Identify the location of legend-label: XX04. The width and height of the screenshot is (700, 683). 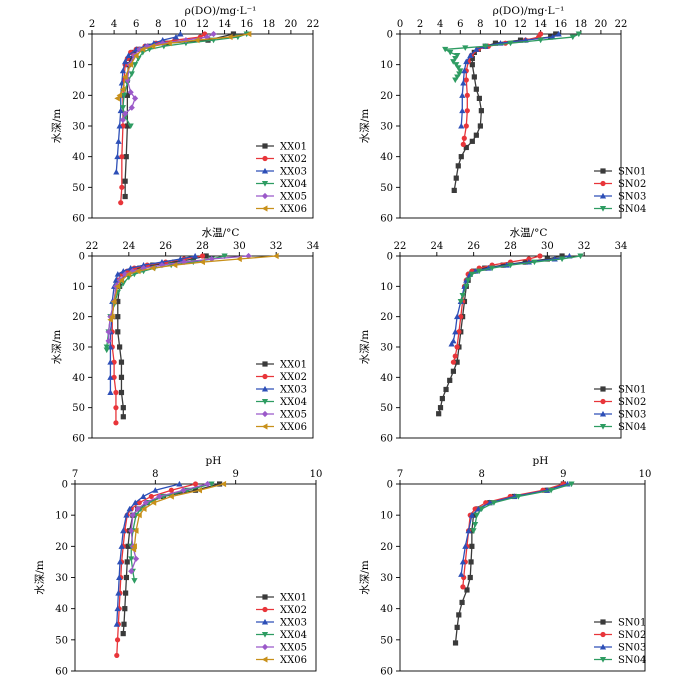
(293, 402).